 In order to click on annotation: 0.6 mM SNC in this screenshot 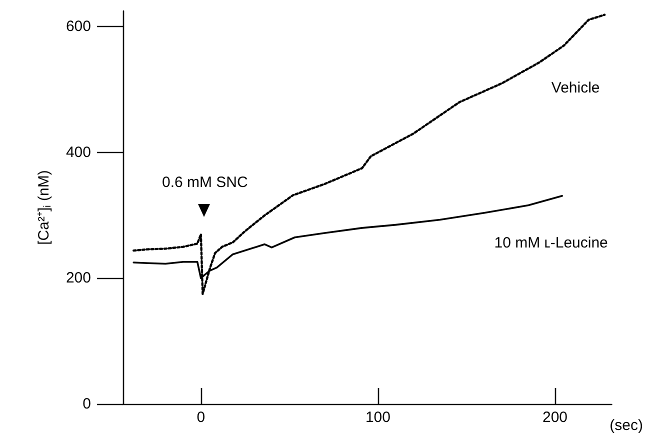, I will do `click(205, 182)`.